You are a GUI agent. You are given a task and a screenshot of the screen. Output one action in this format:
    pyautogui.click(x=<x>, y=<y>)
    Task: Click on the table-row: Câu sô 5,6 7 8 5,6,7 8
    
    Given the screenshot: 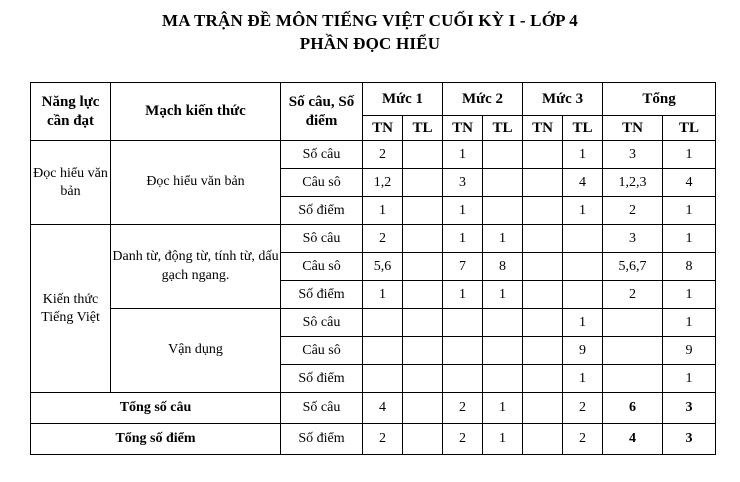 What is the action you would take?
    pyautogui.click(x=374, y=266)
    